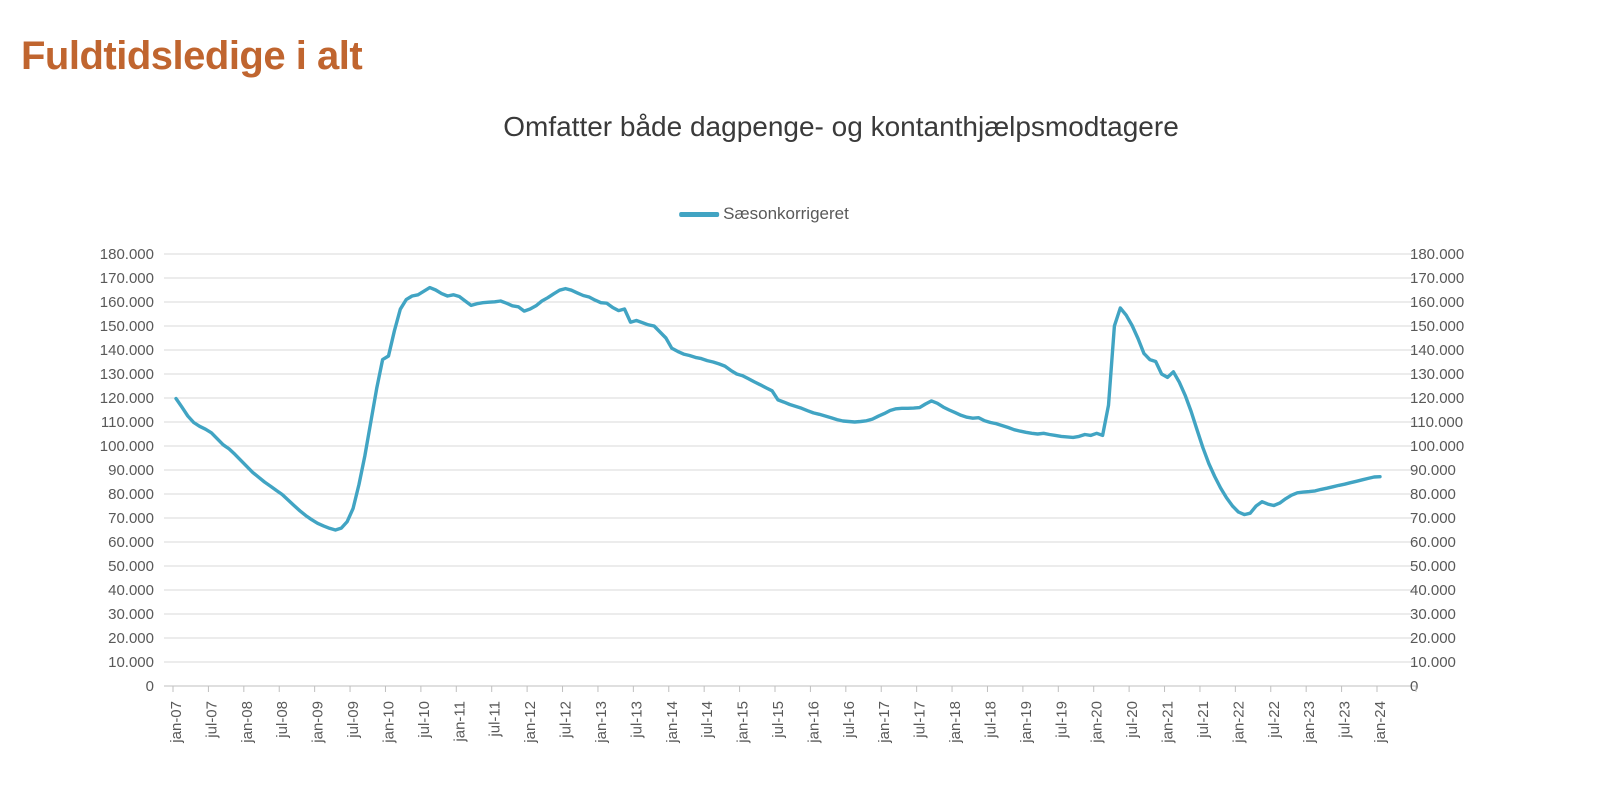  What do you see at coordinates (1433, 470) in the screenshot?
I see `y-axis-label-right: 90.000` at bounding box center [1433, 470].